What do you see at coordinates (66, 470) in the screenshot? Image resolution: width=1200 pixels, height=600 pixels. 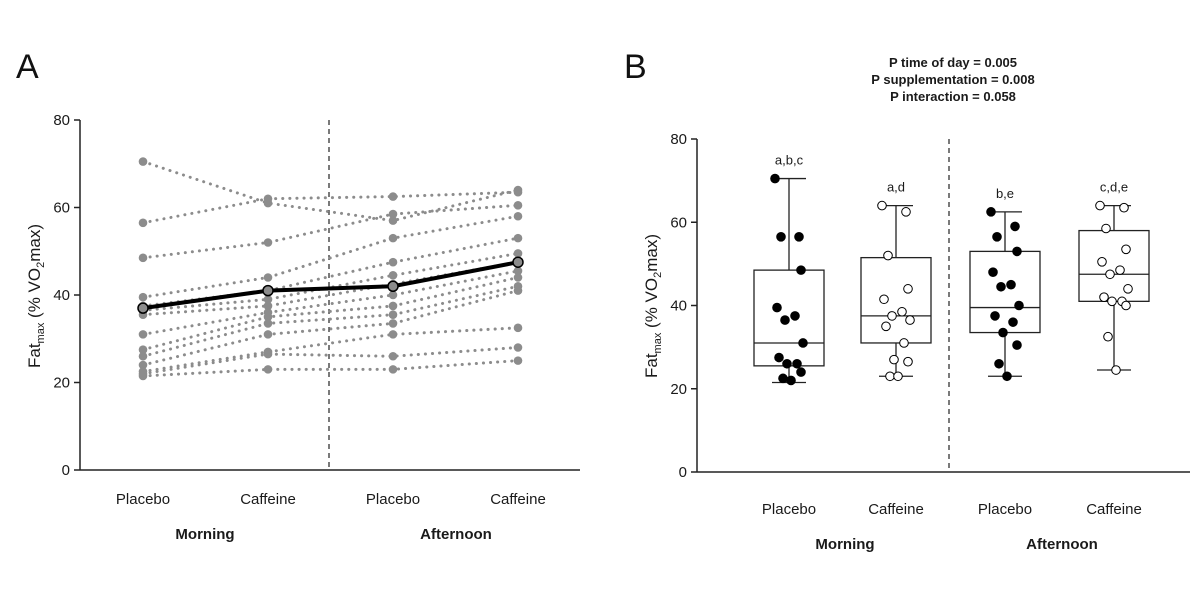 I see `panel-a-y-tick-label: 0` at bounding box center [66, 470].